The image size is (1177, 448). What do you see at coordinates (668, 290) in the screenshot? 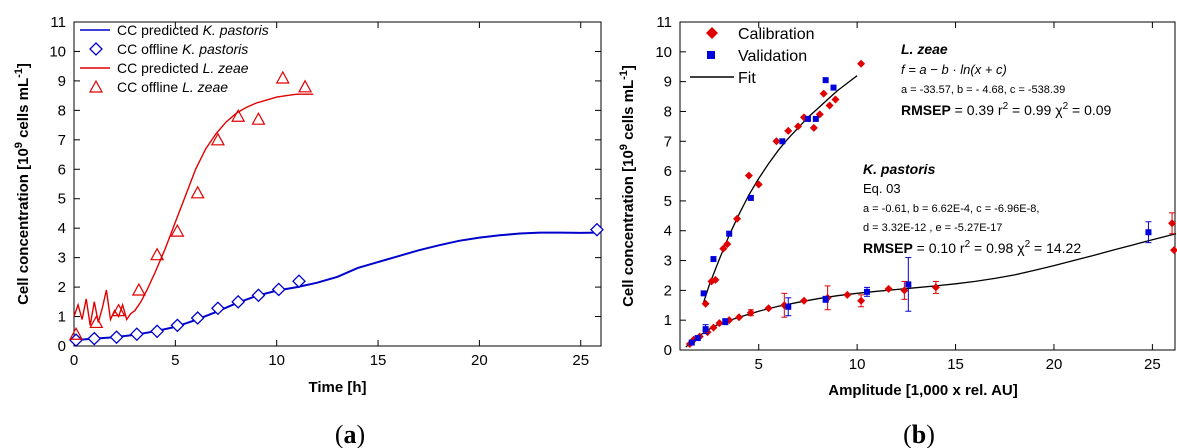
I see `y-tick-label: 2` at bounding box center [668, 290].